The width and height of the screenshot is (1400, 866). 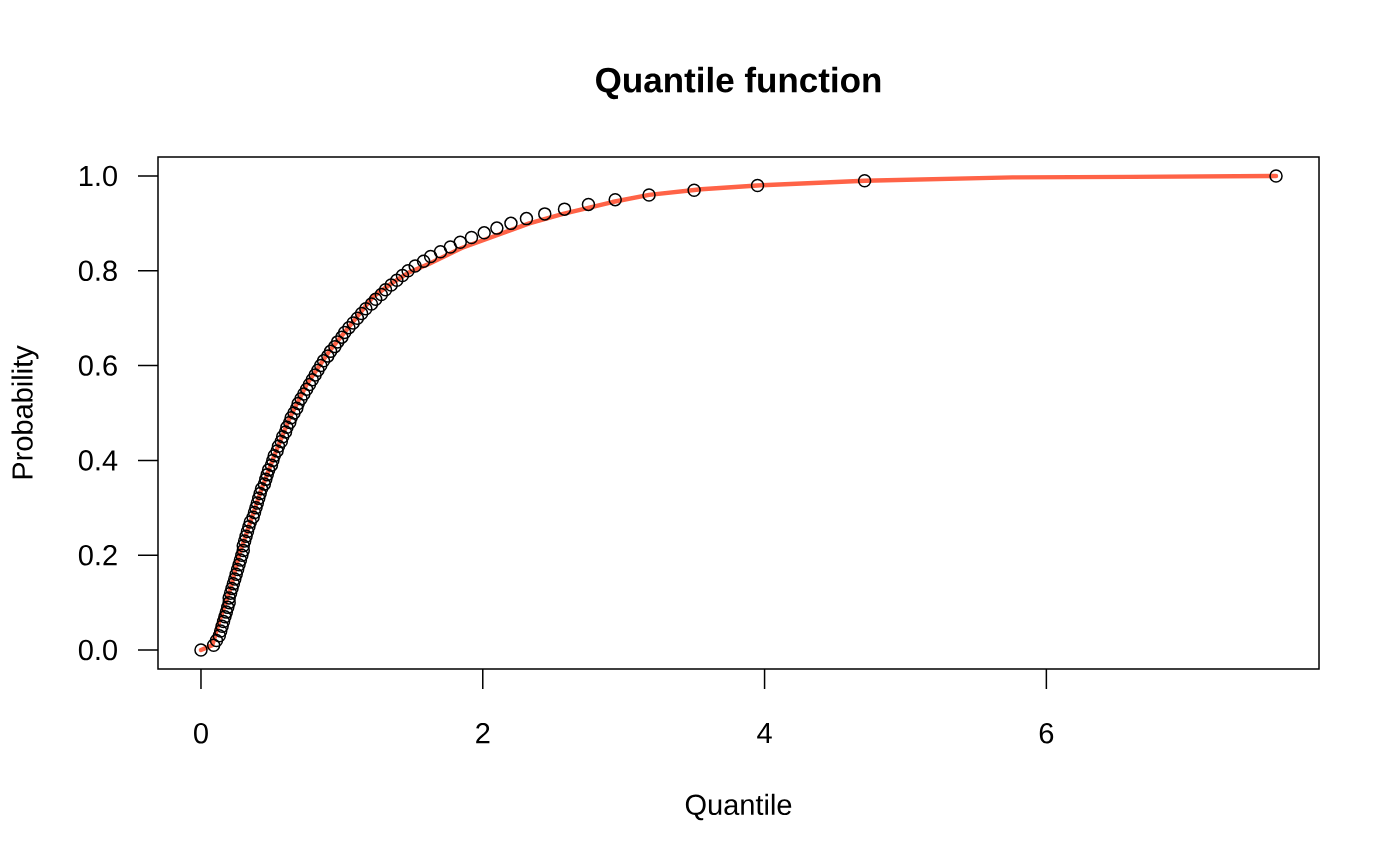 What do you see at coordinates (97, 365) in the screenshot?
I see `y-tick-label: 0.6` at bounding box center [97, 365].